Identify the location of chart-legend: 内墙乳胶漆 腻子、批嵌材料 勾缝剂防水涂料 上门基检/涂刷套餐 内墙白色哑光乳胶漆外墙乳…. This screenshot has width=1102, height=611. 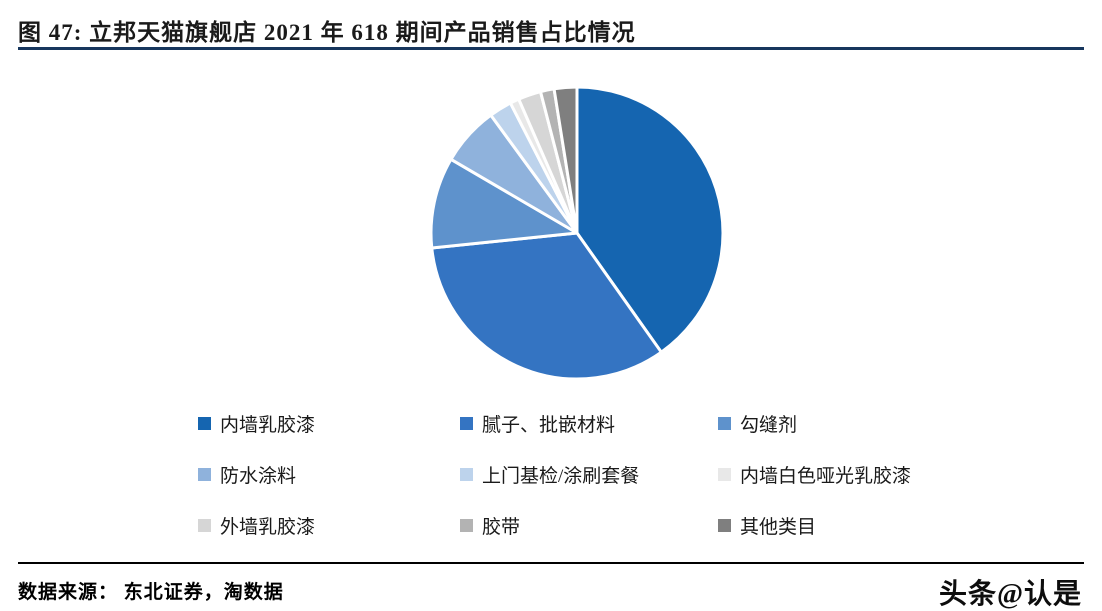
(554, 474).